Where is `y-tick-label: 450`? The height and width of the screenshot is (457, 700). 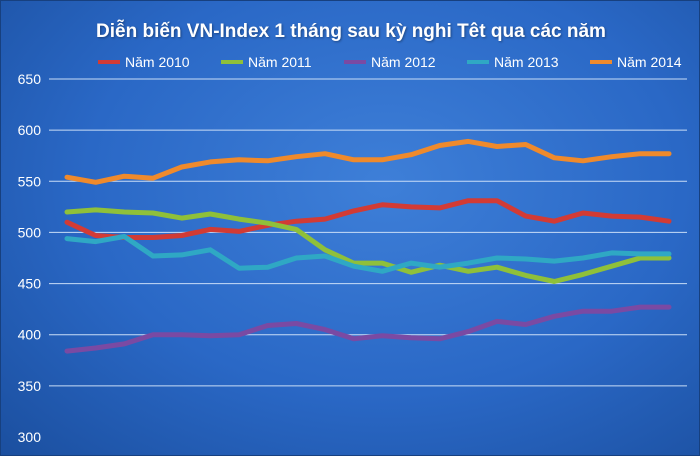
y-tick-label: 450 is located at coordinates (30, 284).